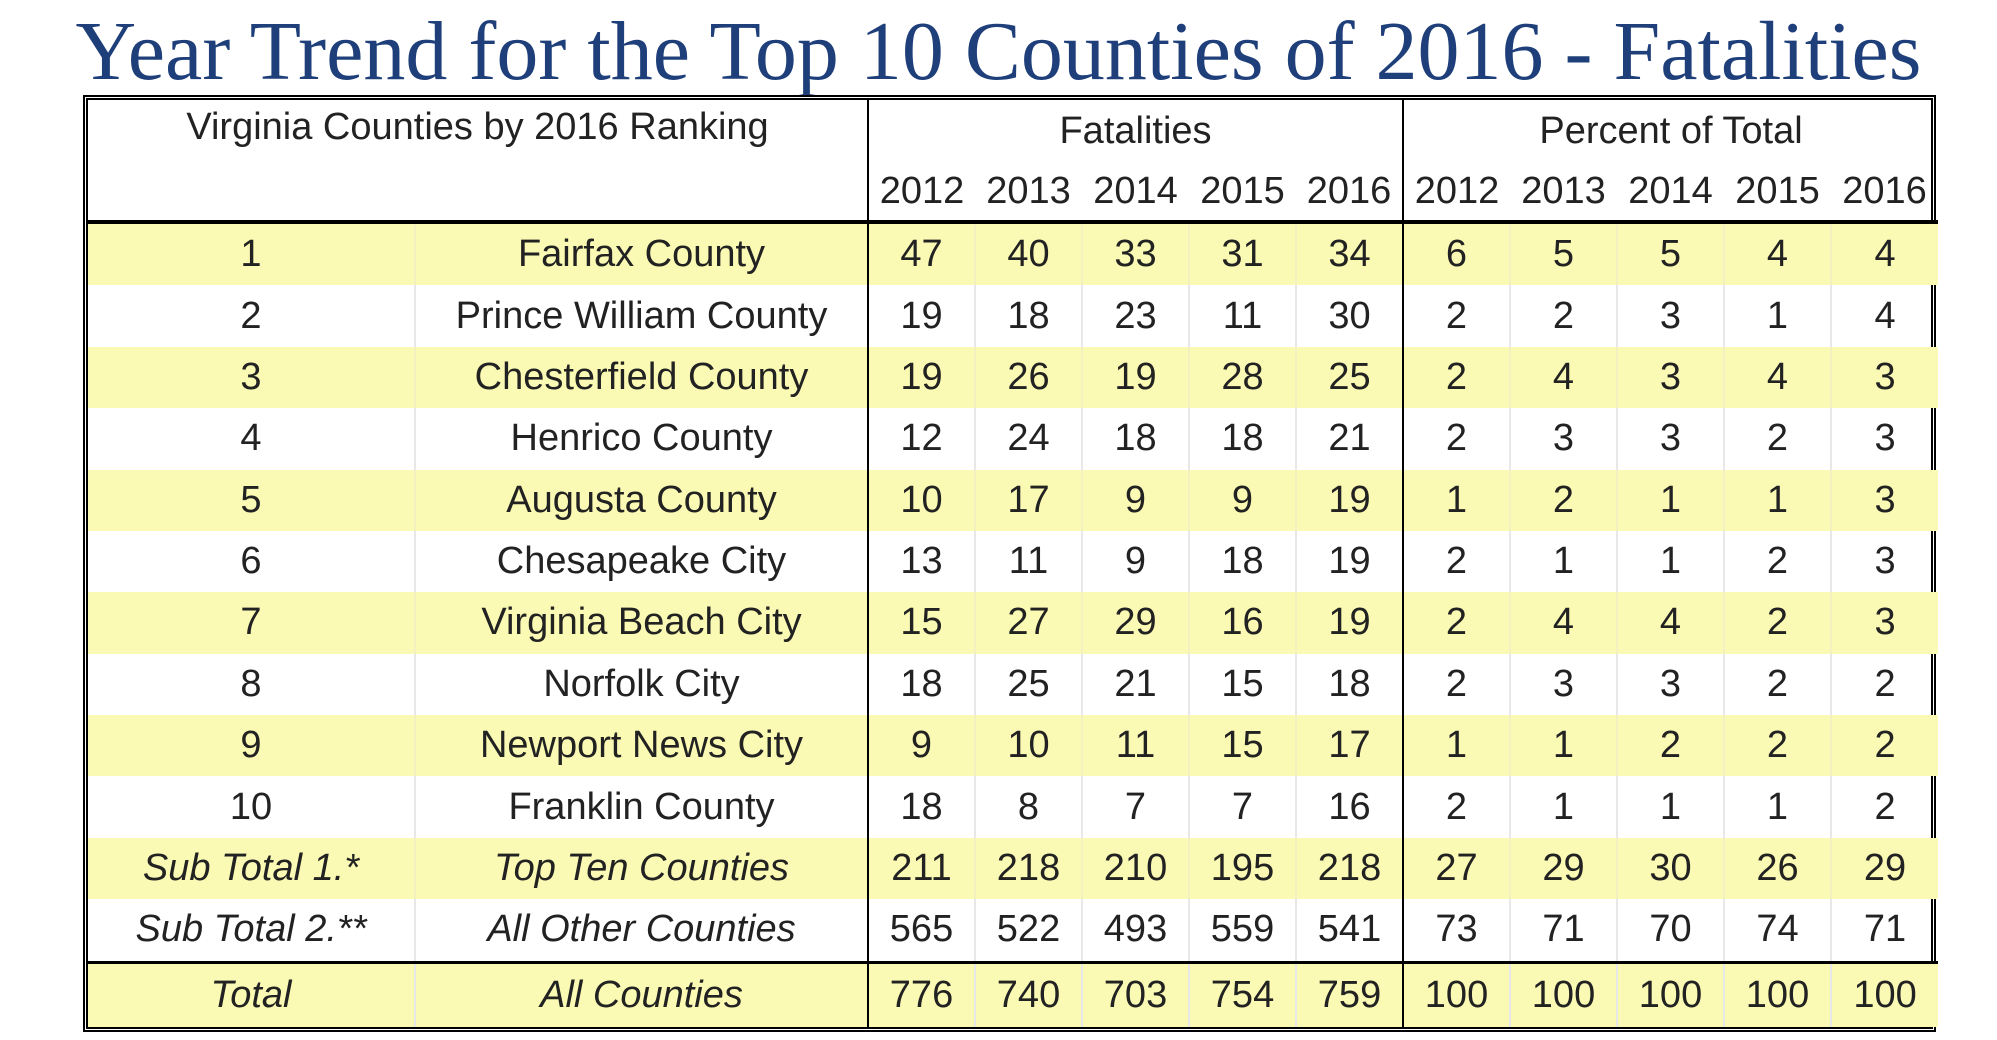  What do you see at coordinates (641, 623) in the screenshot?
I see `county-name-cell: Virginia Beach City` at bounding box center [641, 623].